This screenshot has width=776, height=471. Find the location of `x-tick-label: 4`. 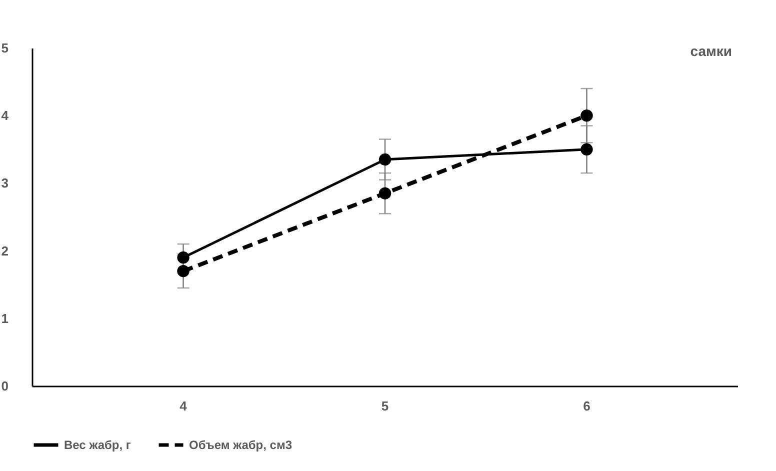

x-tick-label: 4 is located at coordinates (184, 406).